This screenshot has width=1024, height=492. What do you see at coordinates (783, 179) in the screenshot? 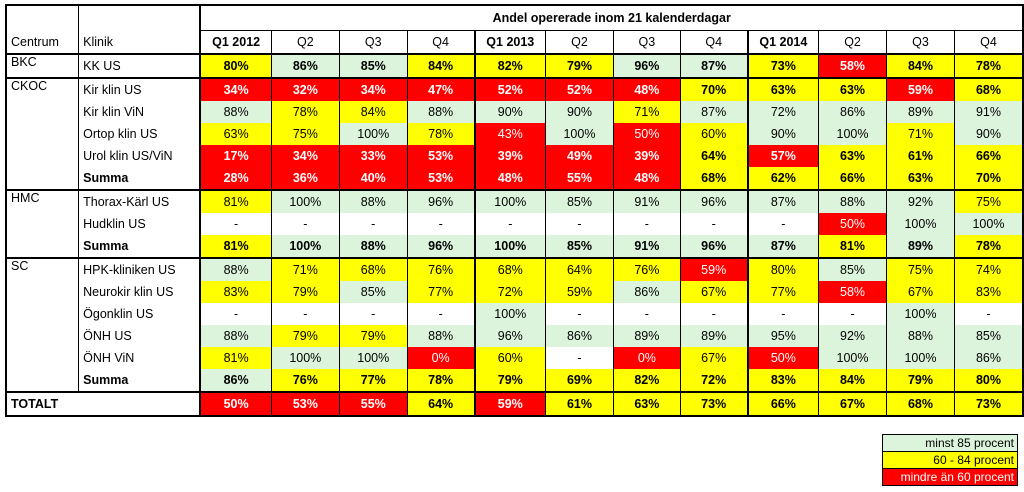
I see `value-cell: 62%` at bounding box center [783, 179].